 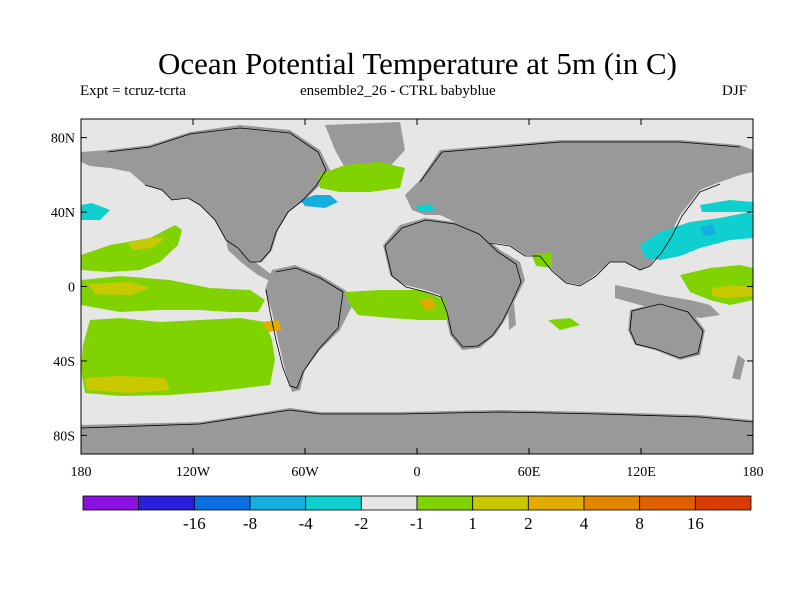 I want to click on shade-south-indian-positive, so click(x=564, y=324).